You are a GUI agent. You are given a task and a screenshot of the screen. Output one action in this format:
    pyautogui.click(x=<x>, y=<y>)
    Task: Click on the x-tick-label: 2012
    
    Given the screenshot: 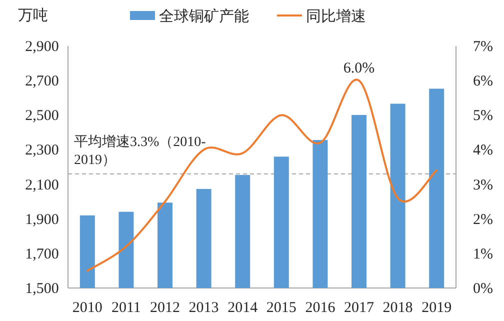 What is the action you would take?
    pyautogui.click(x=165, y=308)
    